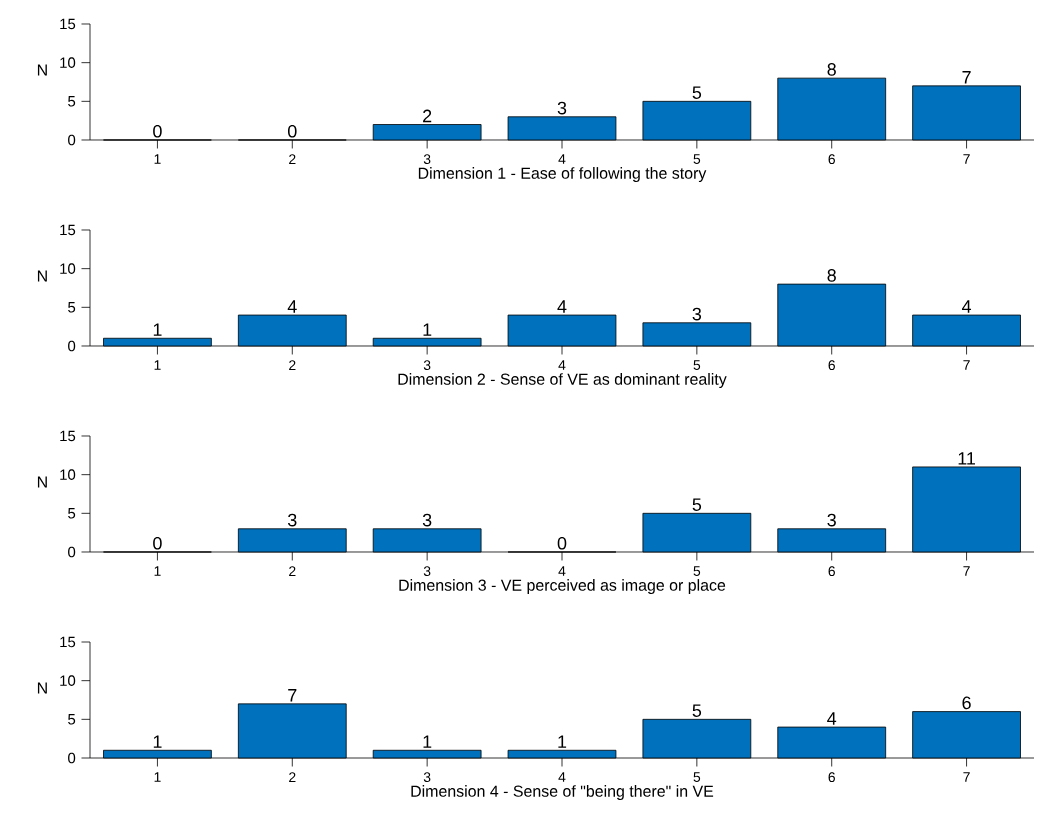 This screenshot has width=1052, height=822. Describe the element at coordinates (427, 116) in the screenshot. I see `data-label: 2` at that location.